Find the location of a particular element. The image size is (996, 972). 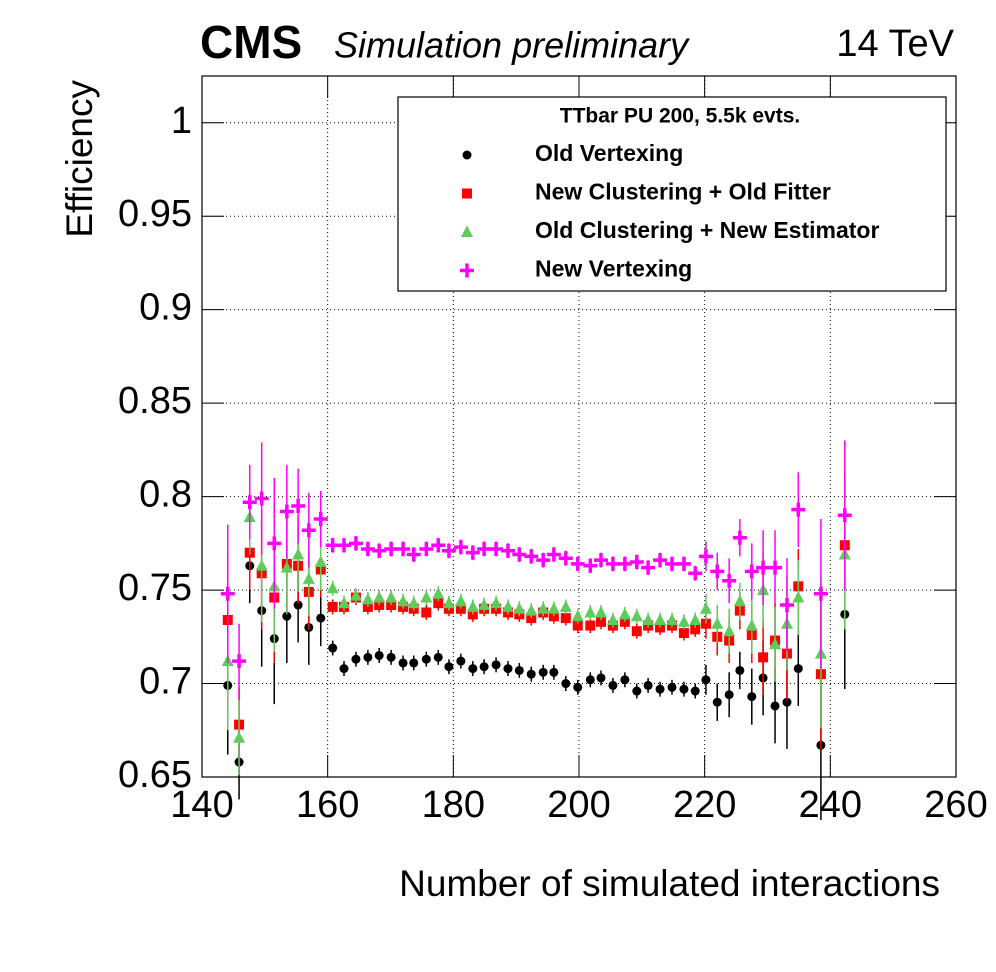

energy-annotation: 14 TeV is located at coordinates (895, 44).